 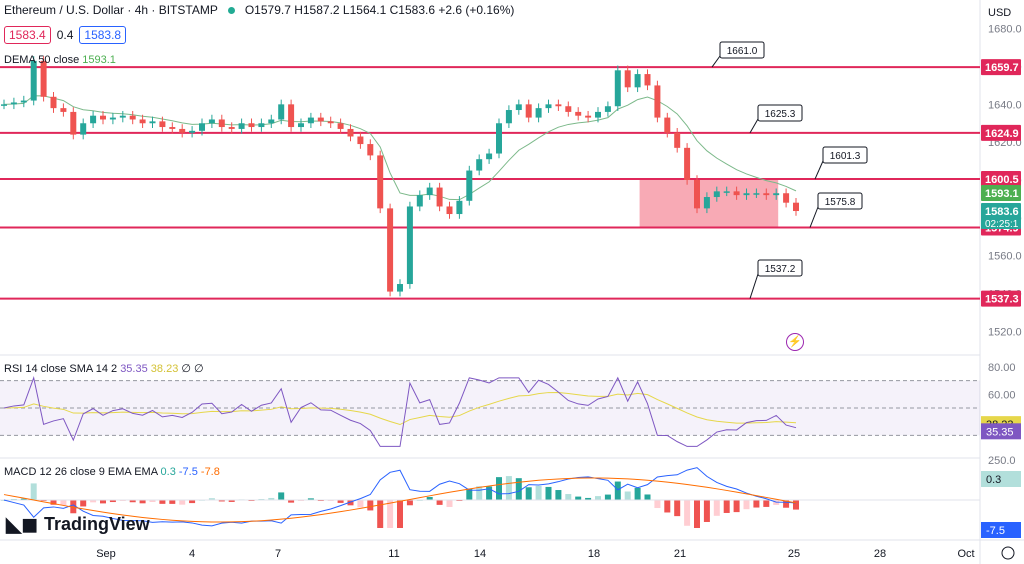 I want to click on settings-gear-icon, so click(x=1008, y=553).